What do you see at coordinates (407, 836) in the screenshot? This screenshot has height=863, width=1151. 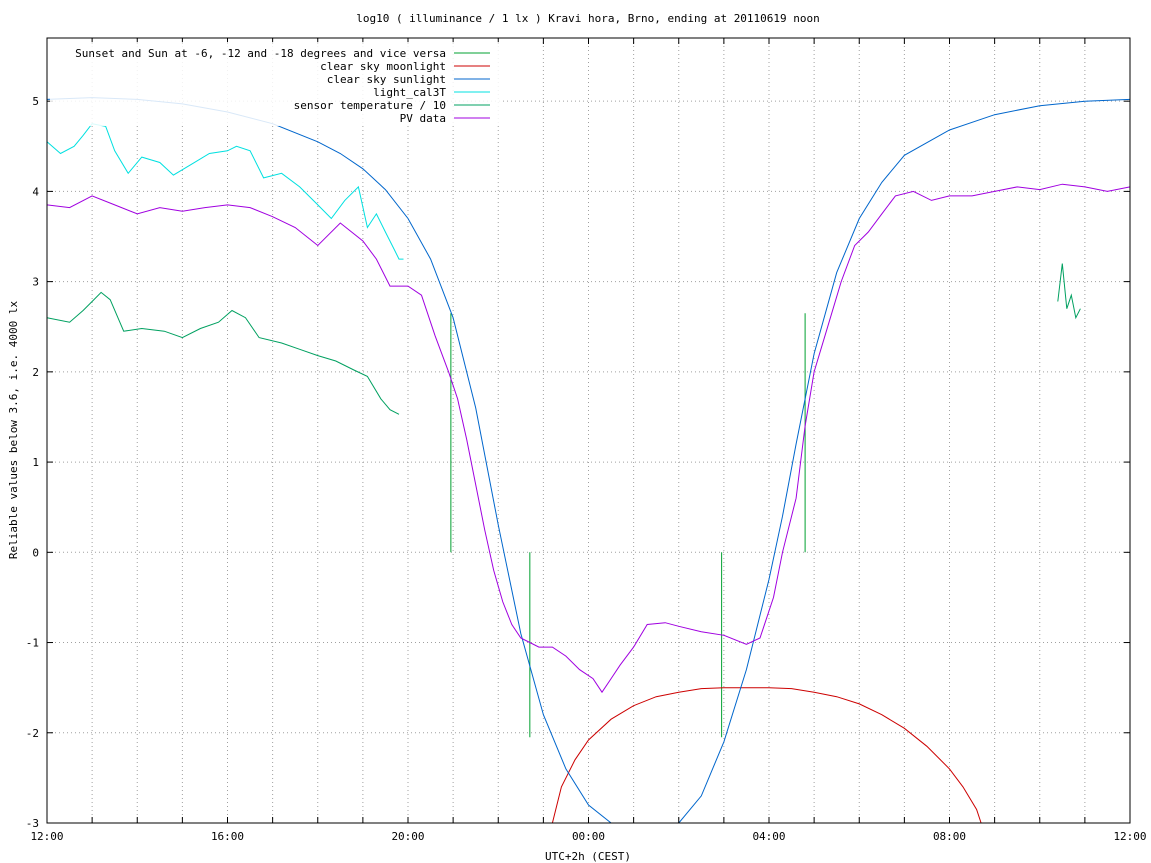 I see `x-tick-label: 20:00` at bounding box center [407, 836].